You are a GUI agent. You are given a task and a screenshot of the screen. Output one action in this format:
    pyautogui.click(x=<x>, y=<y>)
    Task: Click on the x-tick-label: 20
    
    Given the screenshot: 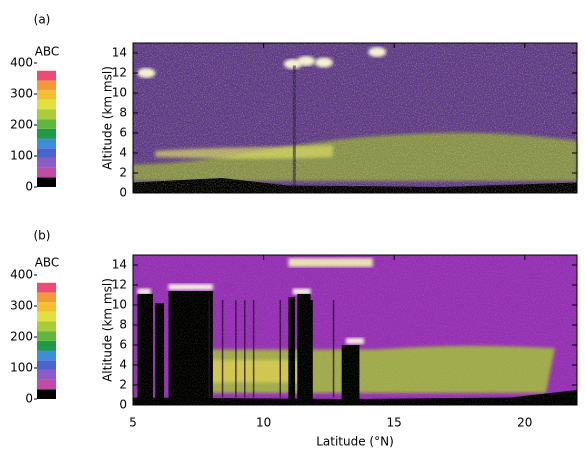 What is the action you would take?
    pyautogui.click(x=524, y=423)
    